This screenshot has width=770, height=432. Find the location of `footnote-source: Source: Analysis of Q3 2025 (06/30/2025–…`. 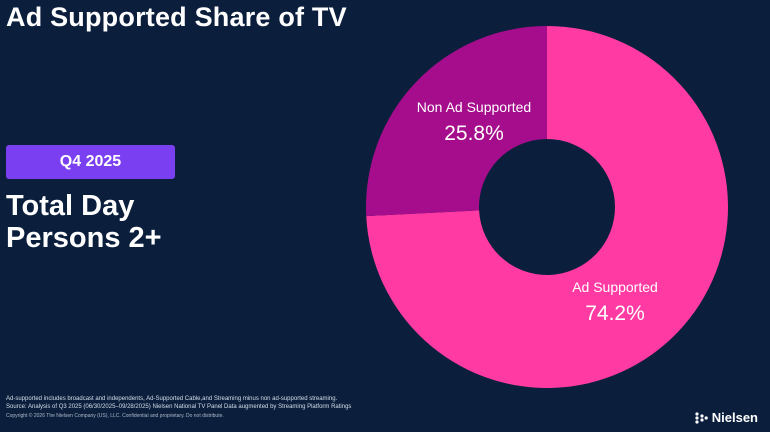

footnote-source: Source: Analysis of Q3 2025 (06/30/2025–… is located at coordinates (179, 407).